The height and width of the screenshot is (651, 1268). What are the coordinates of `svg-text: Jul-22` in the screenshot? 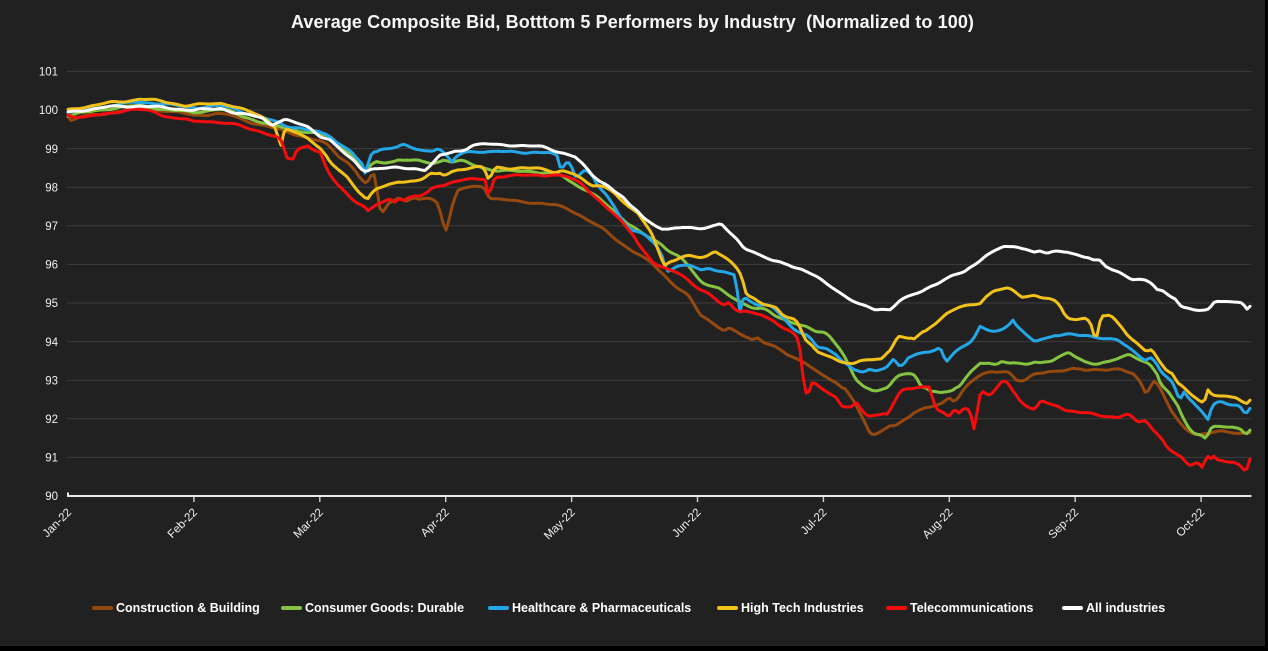 It's located at (814, 522).